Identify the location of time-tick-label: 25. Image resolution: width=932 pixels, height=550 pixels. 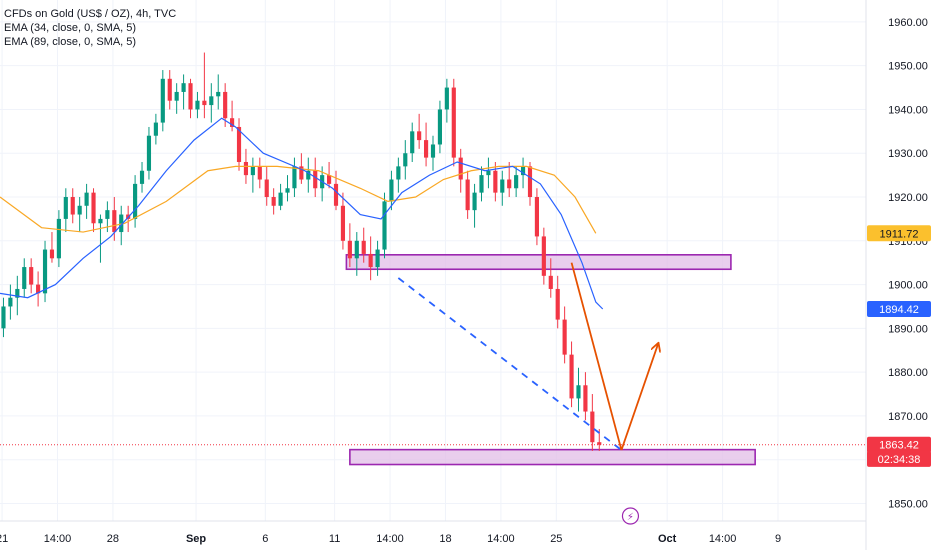
(556, 539).